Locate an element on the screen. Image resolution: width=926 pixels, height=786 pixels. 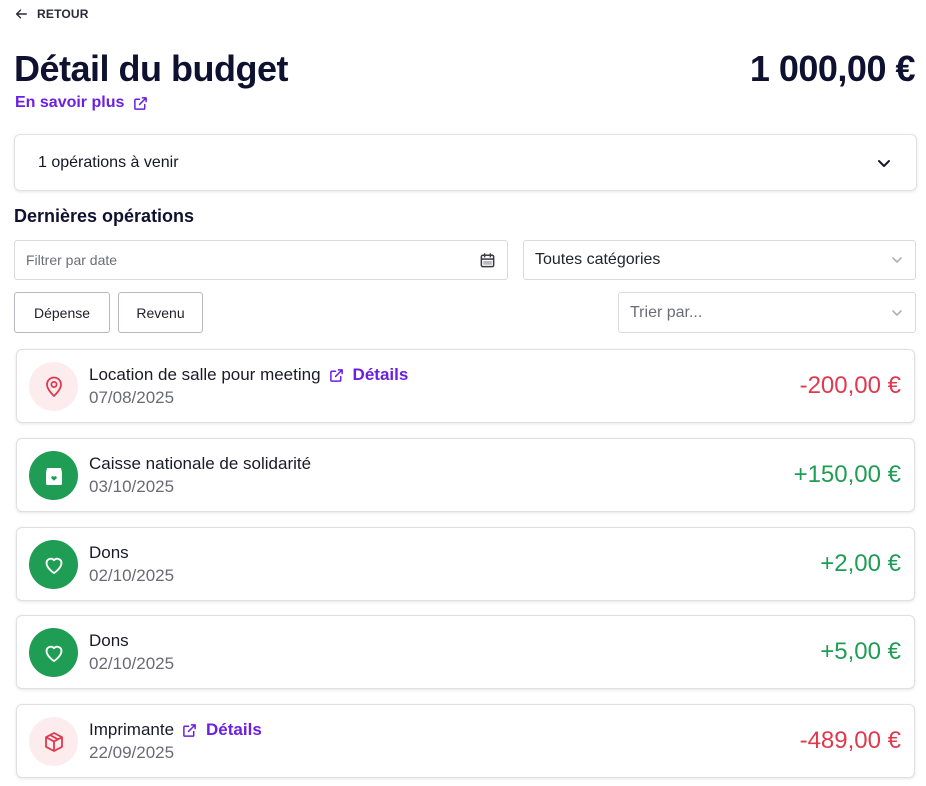
upcoming-operations-label: 1 opérations à venir is located at coordinates (108, 162).